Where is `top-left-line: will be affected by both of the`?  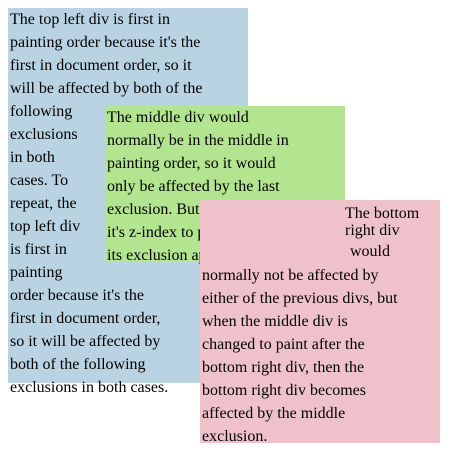 top-left-line: will be affected by both of the is located at coordinates (106, 88).